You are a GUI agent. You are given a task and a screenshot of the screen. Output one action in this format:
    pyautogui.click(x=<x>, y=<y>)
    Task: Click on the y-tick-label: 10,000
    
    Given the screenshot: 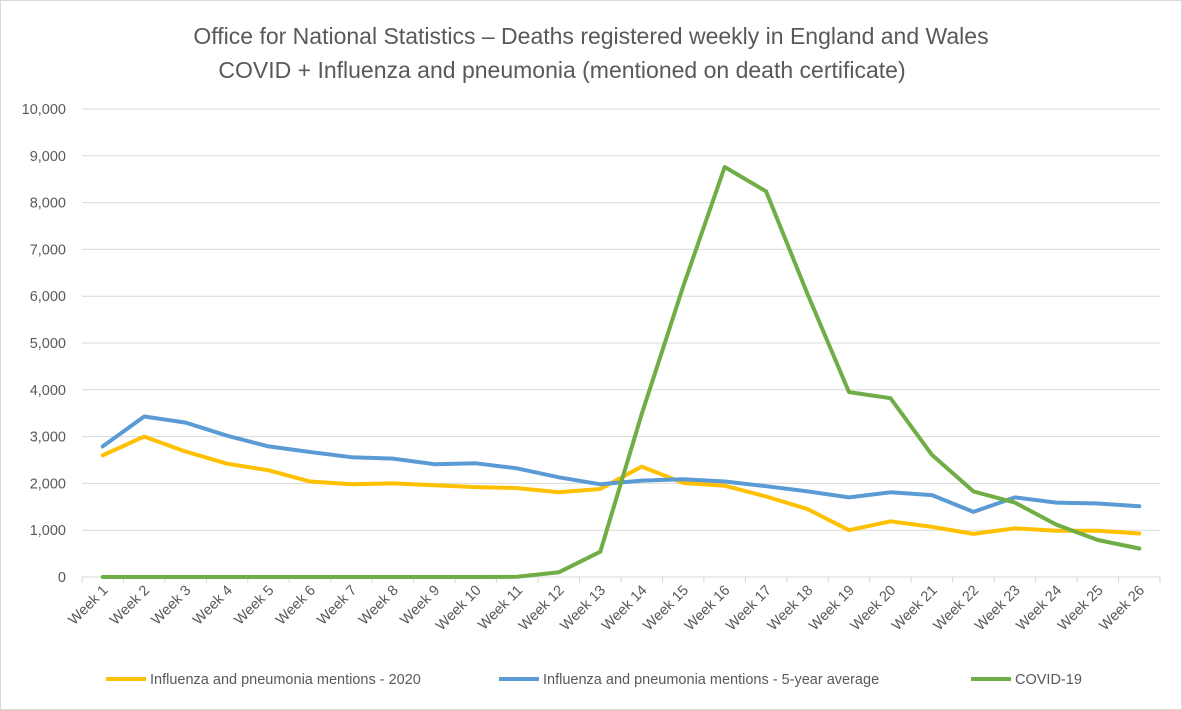 What is the action you would take?
    pyautogui.click(x=44, y=110)
    